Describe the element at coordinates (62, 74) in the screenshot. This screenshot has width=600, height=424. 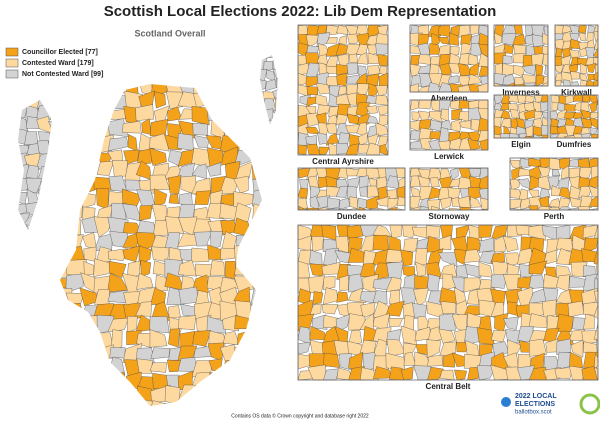
I see `legend-label: Not Contested Ward [99]` at that location.